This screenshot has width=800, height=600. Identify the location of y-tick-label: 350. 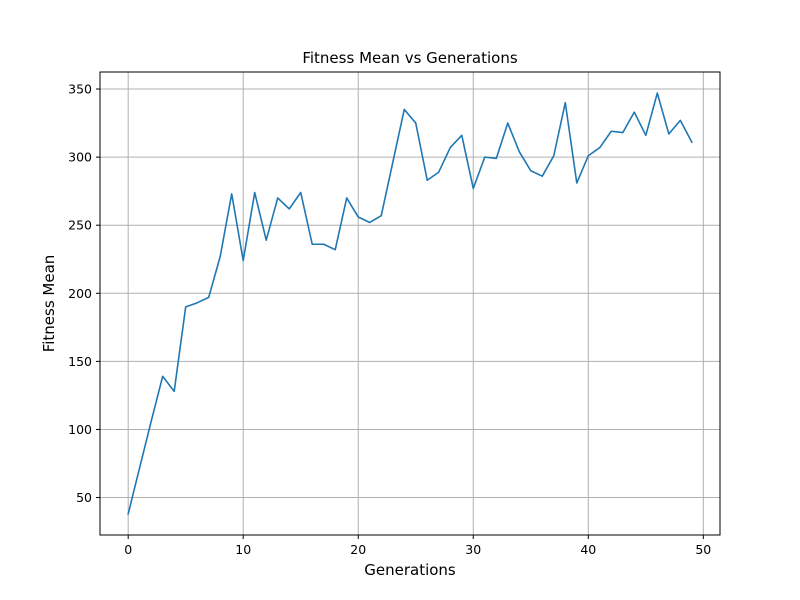
(80, 89).